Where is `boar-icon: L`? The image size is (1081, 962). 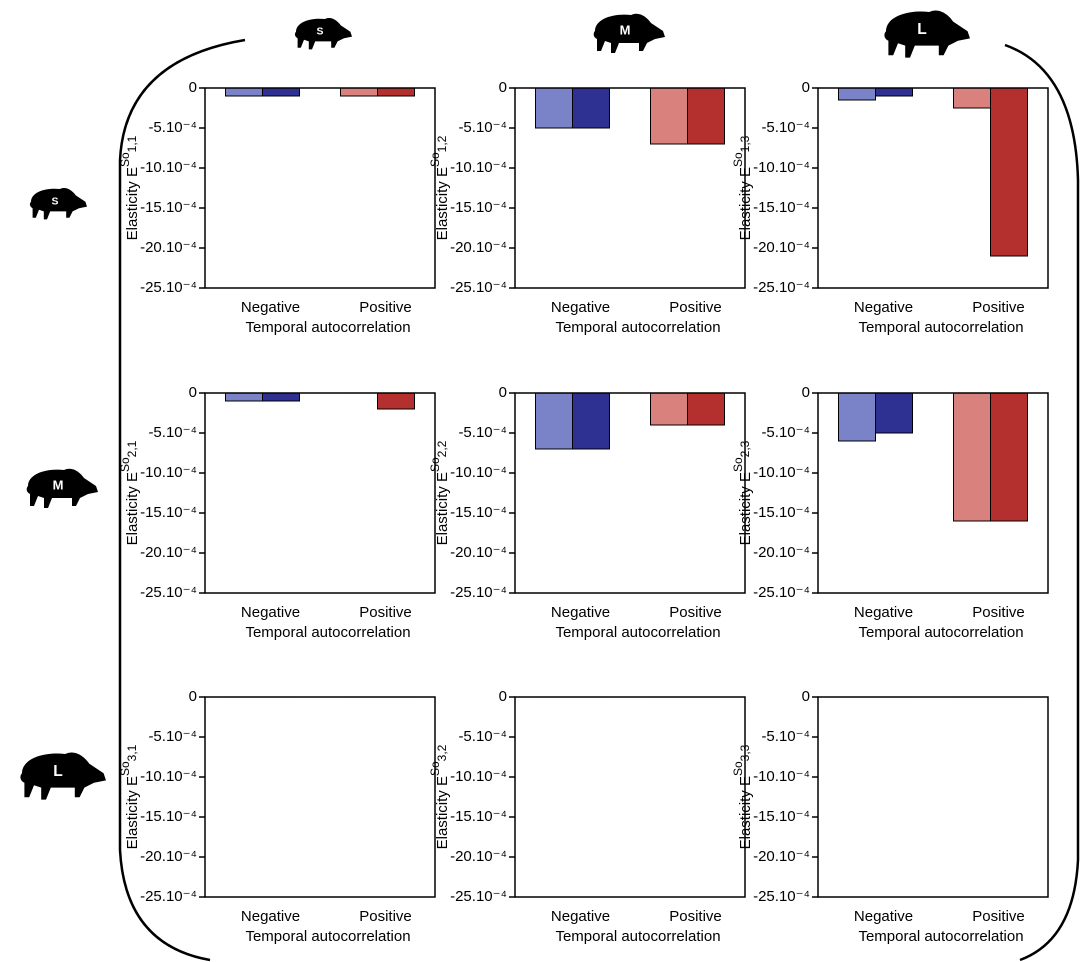 boar-icon: L is located at coordinates (63, 776).